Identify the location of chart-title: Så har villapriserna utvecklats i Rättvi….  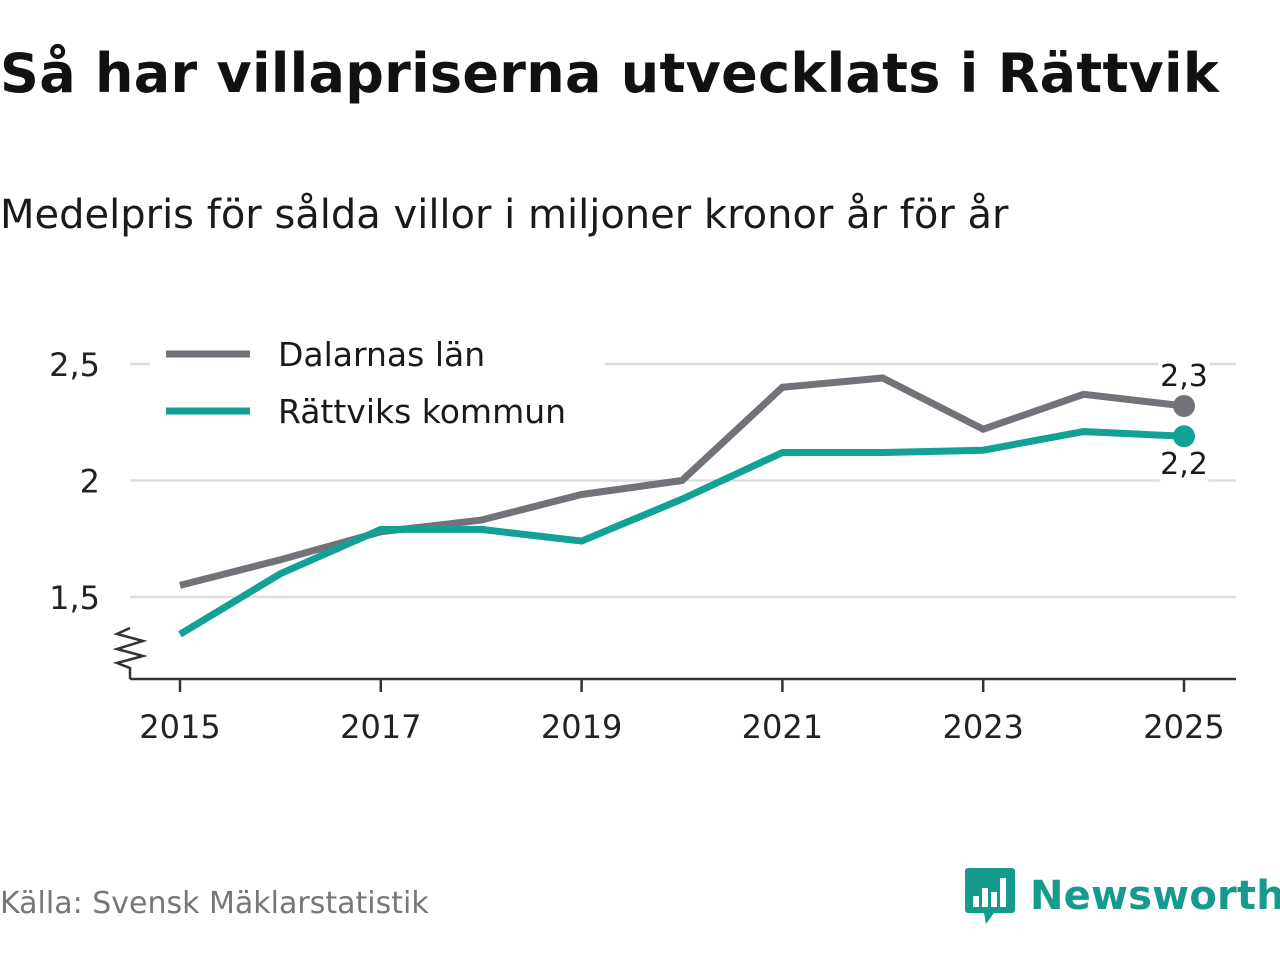
(610, 73).